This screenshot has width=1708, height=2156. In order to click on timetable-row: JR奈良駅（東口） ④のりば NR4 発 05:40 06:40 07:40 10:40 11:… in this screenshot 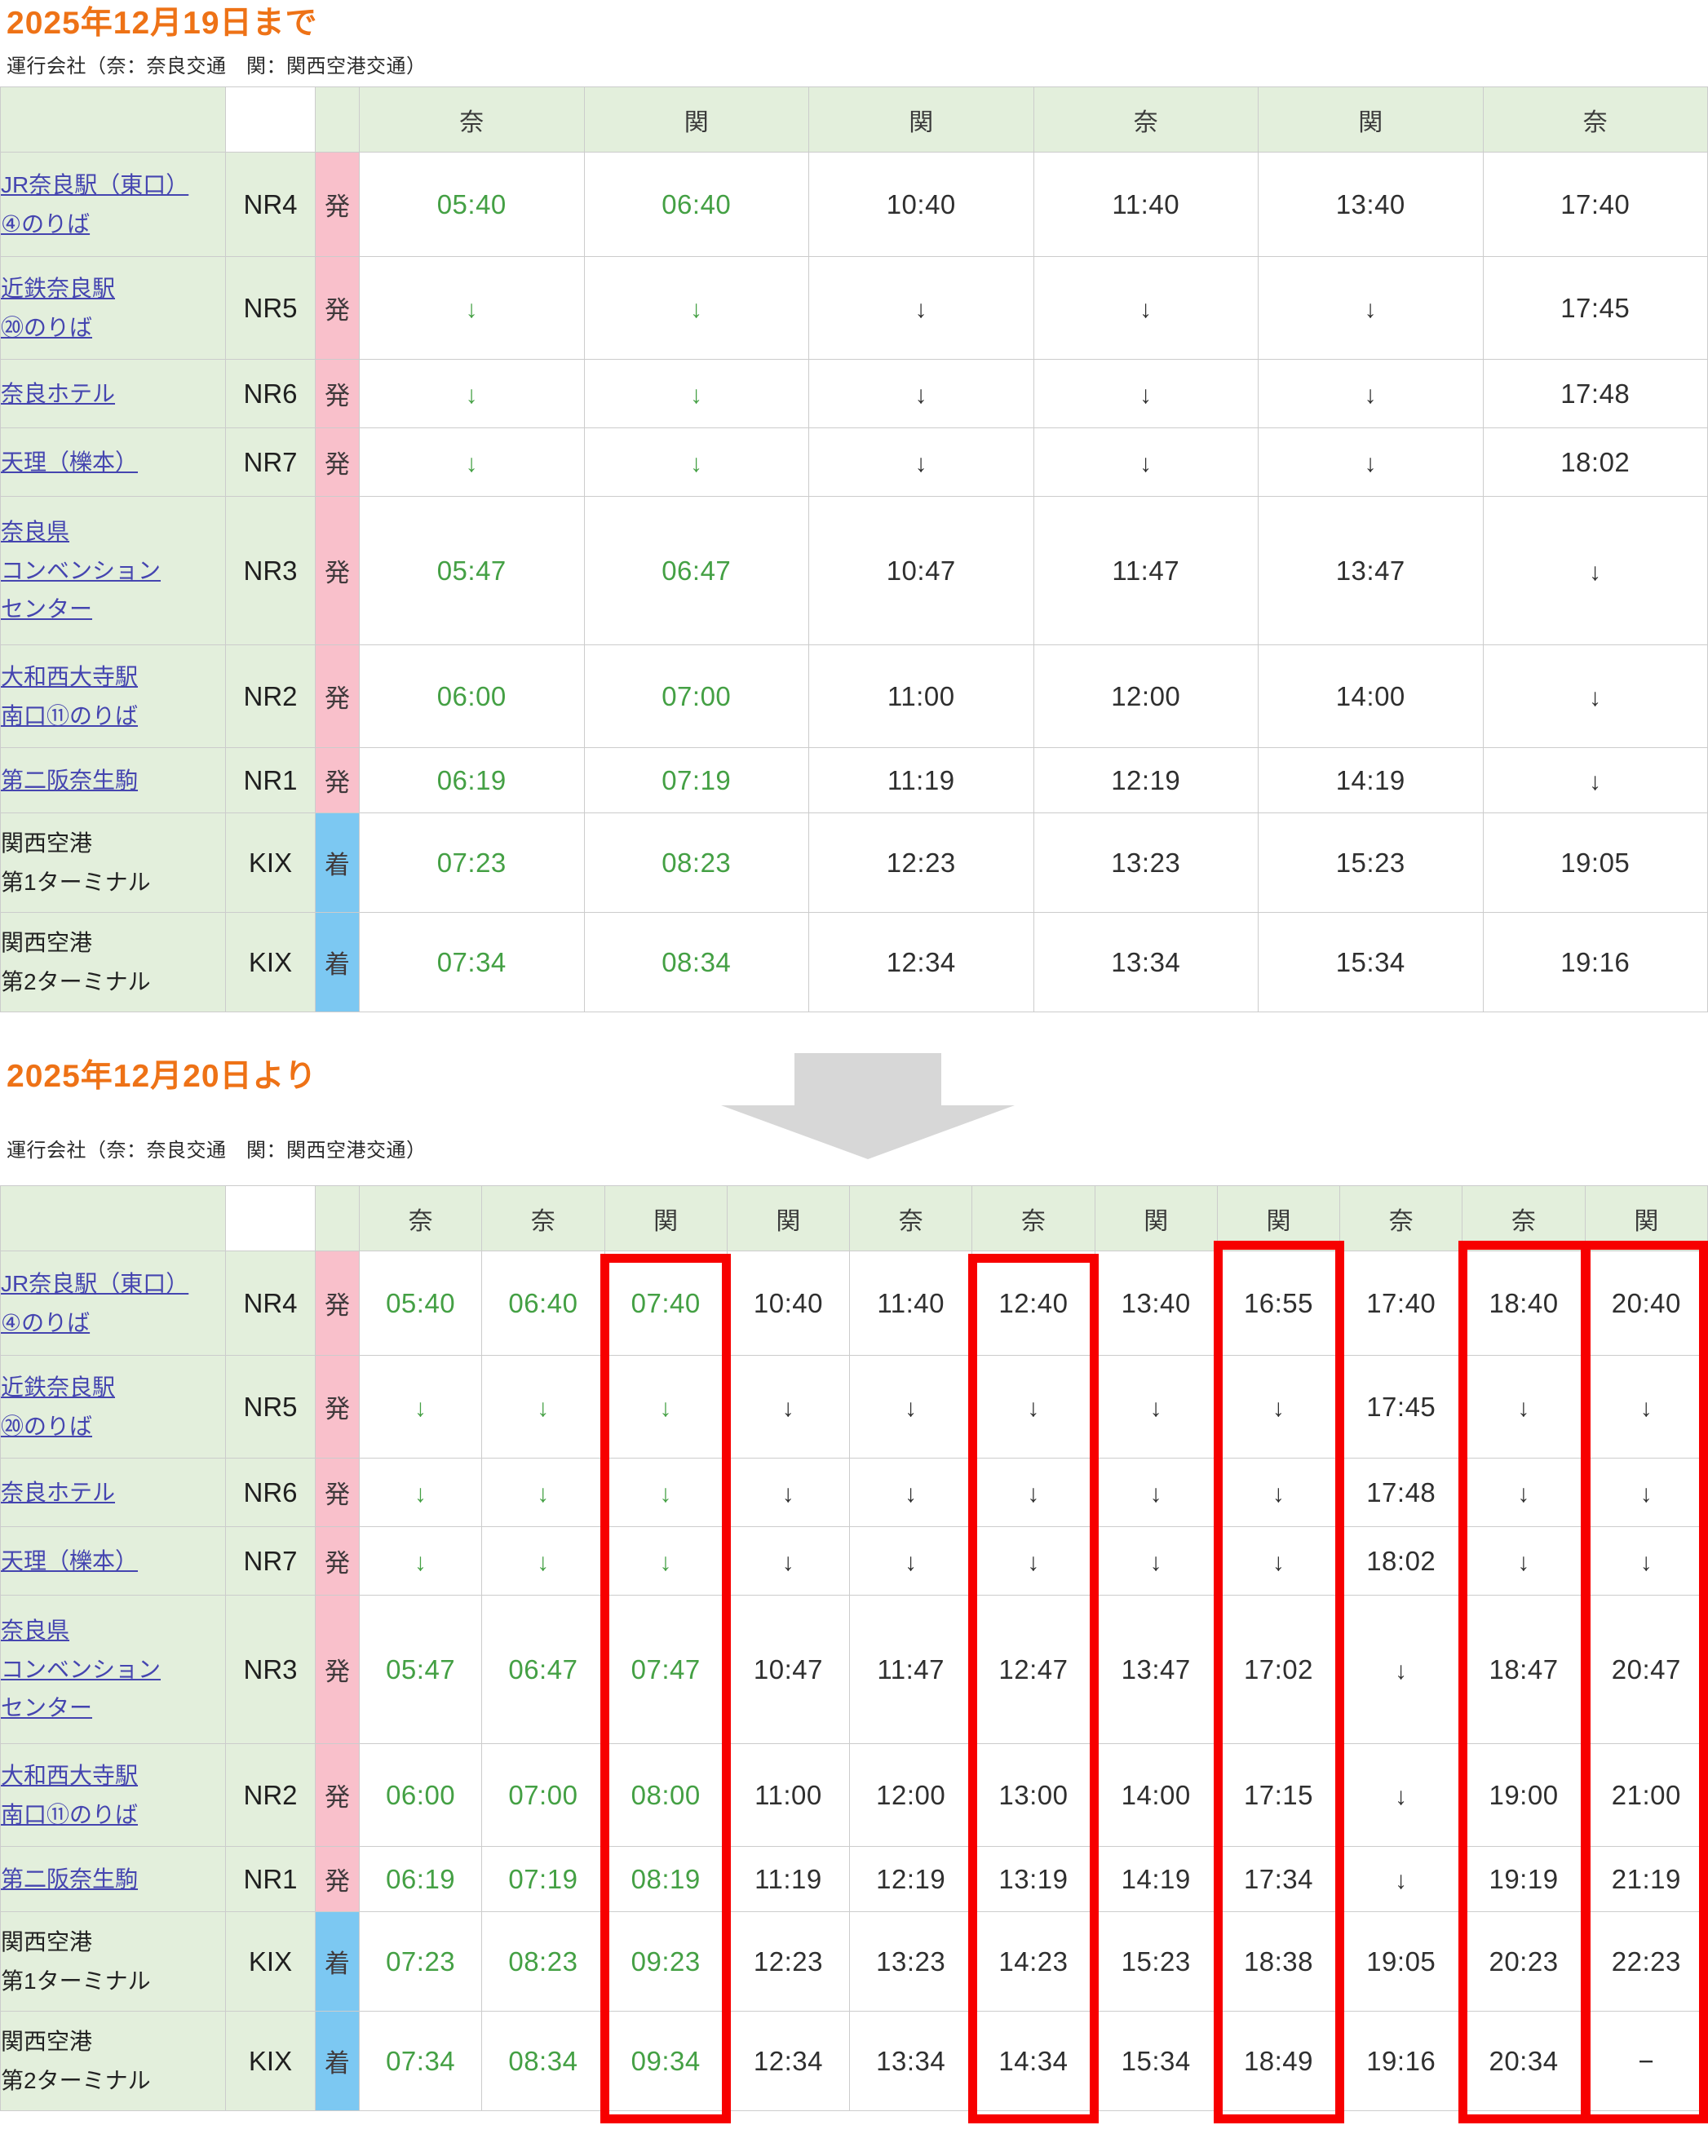, I will do `click(854, 1303)`.